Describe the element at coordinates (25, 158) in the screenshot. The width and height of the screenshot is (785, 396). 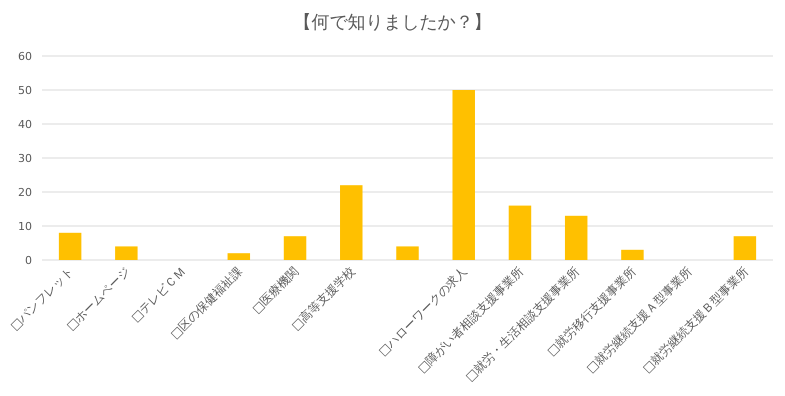
I see `y-tick-label: 30` at that location.